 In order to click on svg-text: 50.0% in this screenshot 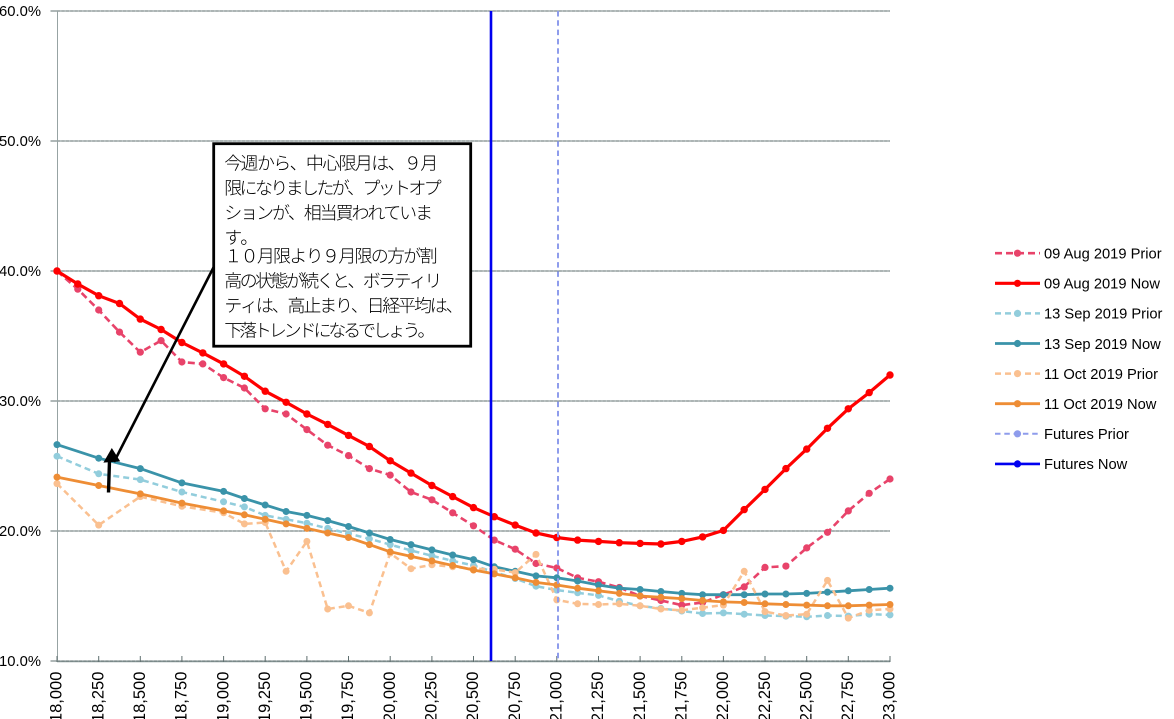, I will do `click(20, 142)`.